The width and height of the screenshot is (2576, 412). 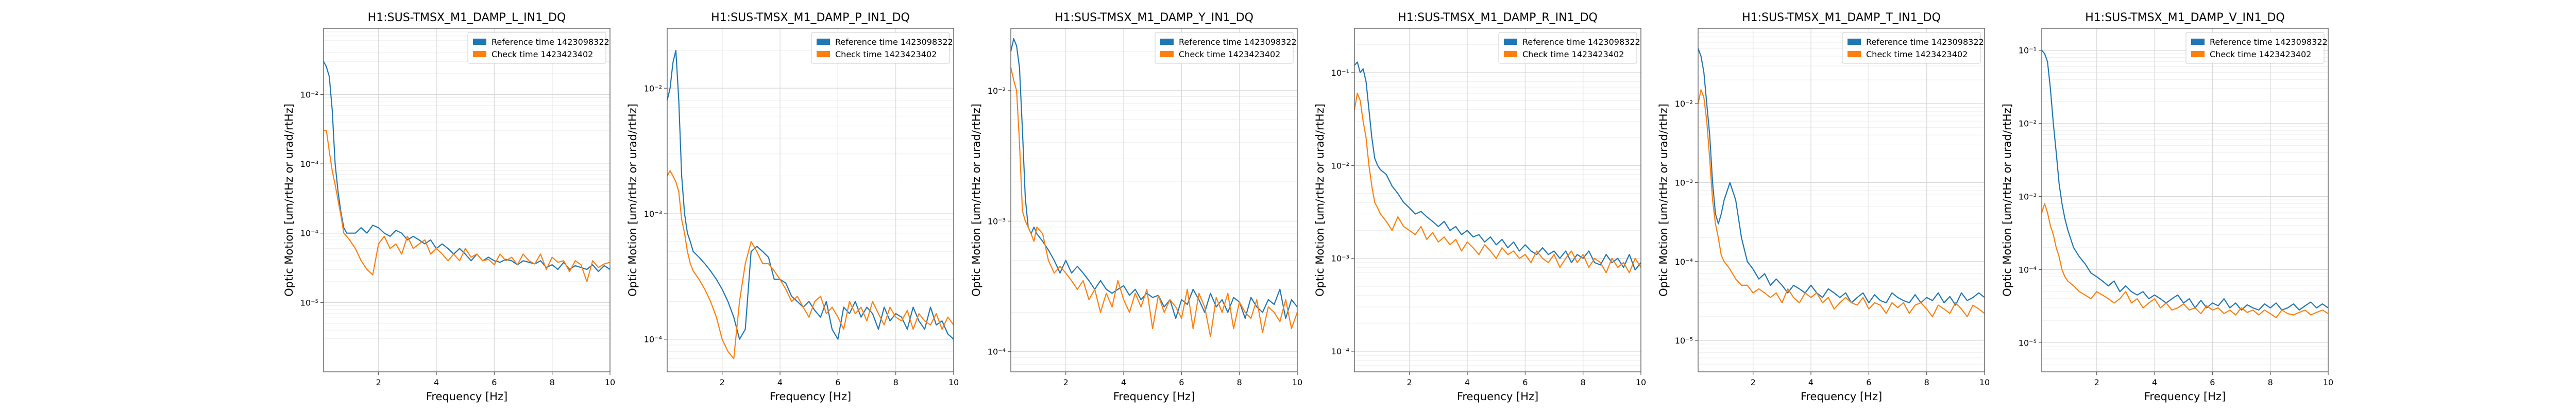 I want to click on y-tick-label: 10⁻⁵, so click(x=1684, y=341).